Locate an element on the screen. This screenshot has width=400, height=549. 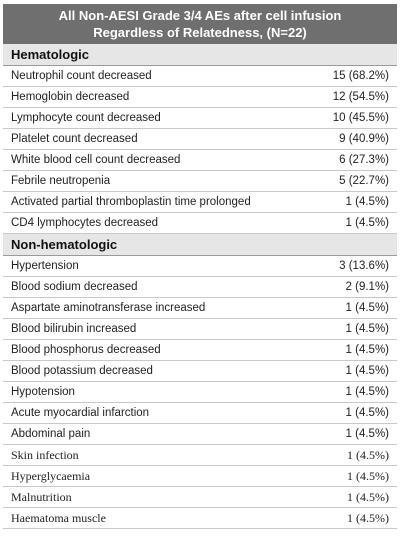
data-row: Febrile neutropenia 5 (22.7%) is located at coordinates (200, 181).